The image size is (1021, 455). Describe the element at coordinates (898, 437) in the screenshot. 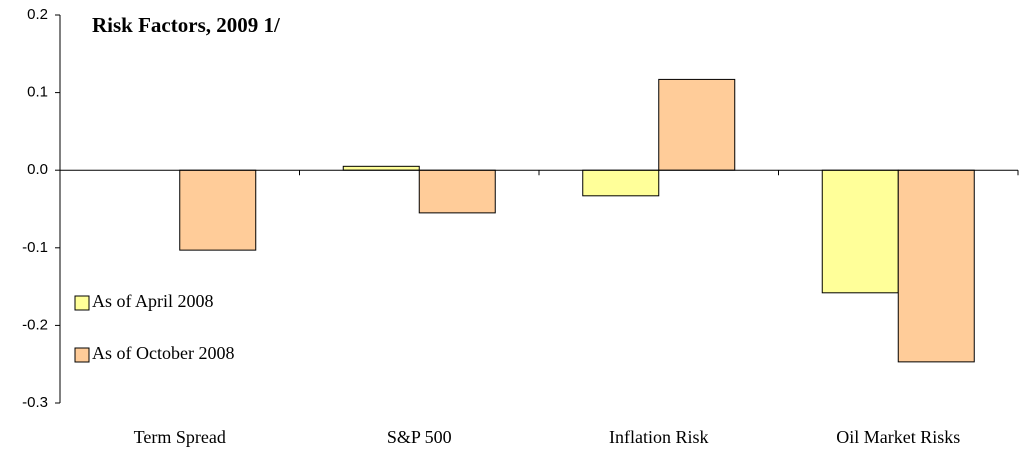

I see `x-tick-label: Oil Market Risks` at that location.